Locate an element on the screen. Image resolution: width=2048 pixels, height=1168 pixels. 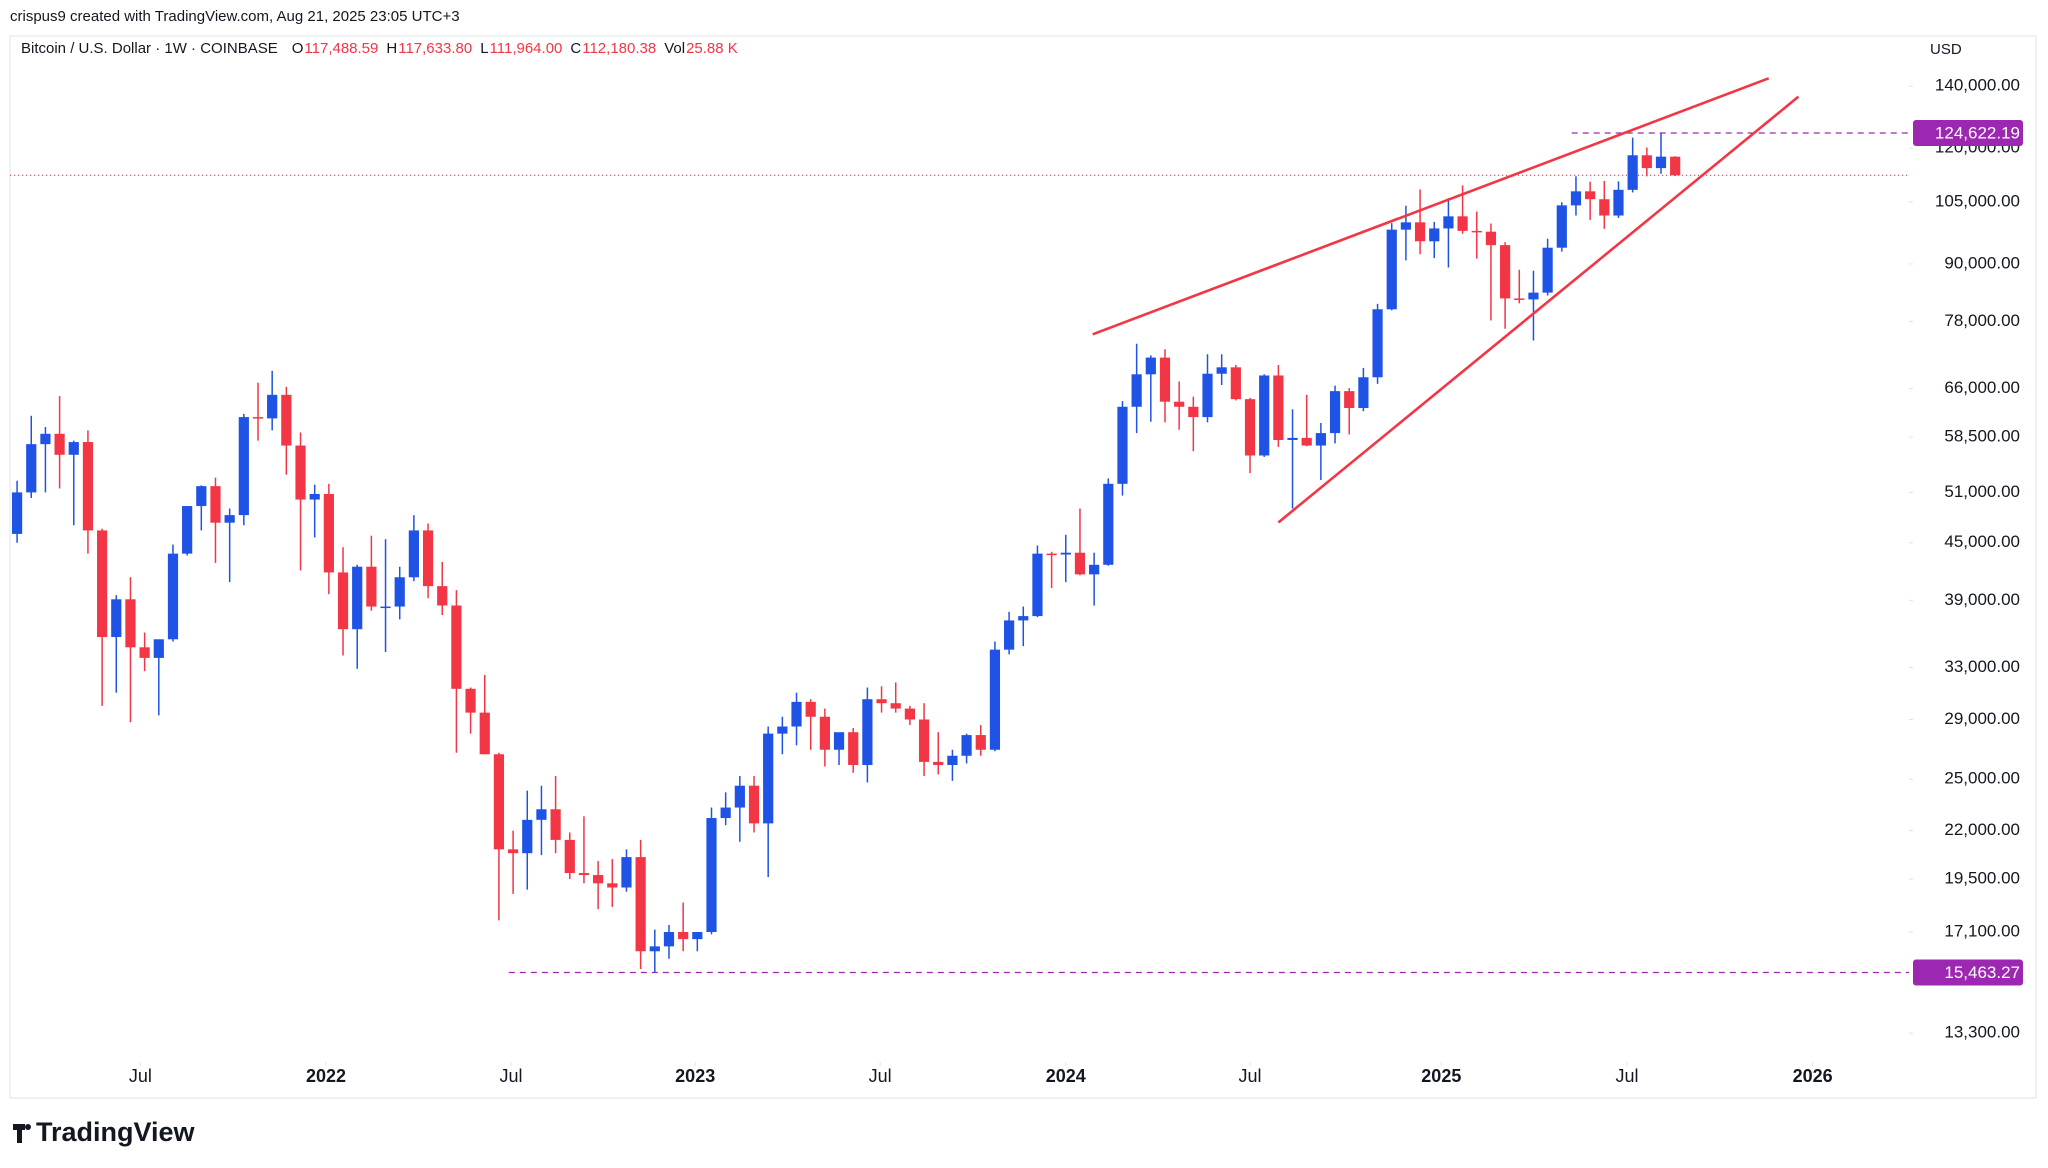
x-tick-label: 2022 is located at coordinates (326, 1076).